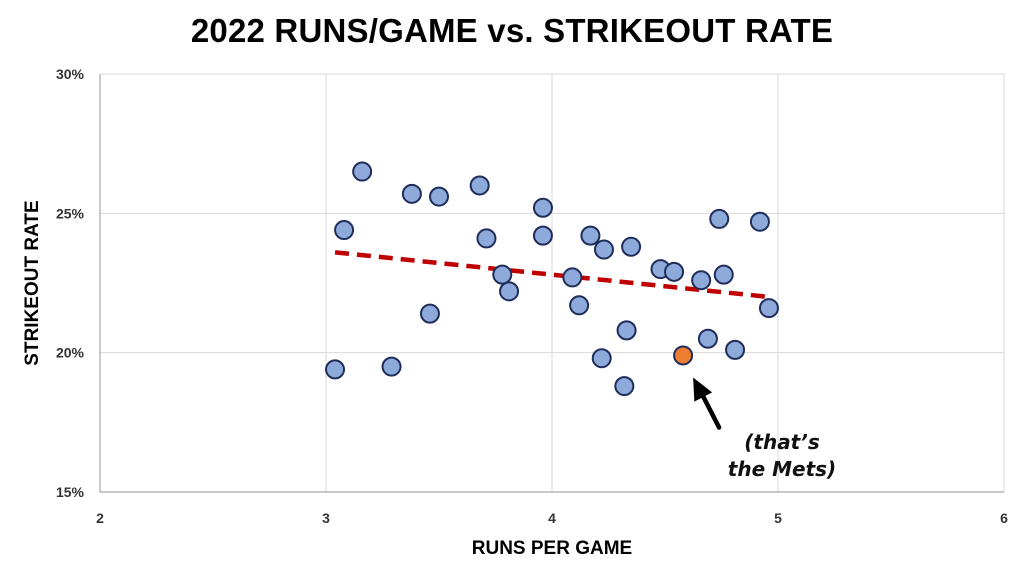  I want to click on x-tick-label: 3, so click(326, 518).